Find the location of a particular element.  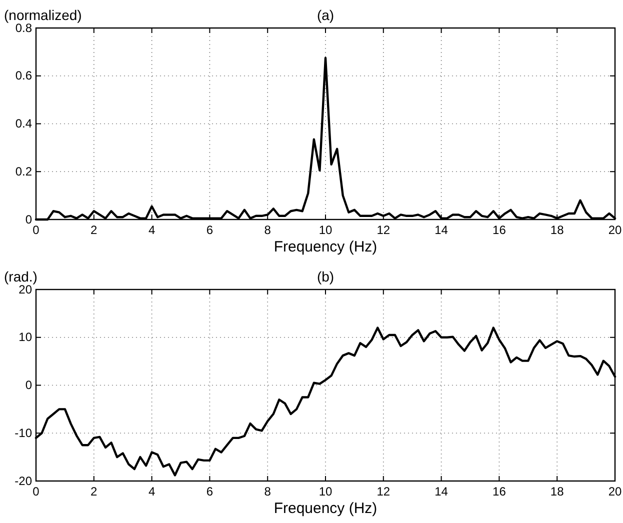

y-tick-label: 0.2 is located at coordinates (23, 171).